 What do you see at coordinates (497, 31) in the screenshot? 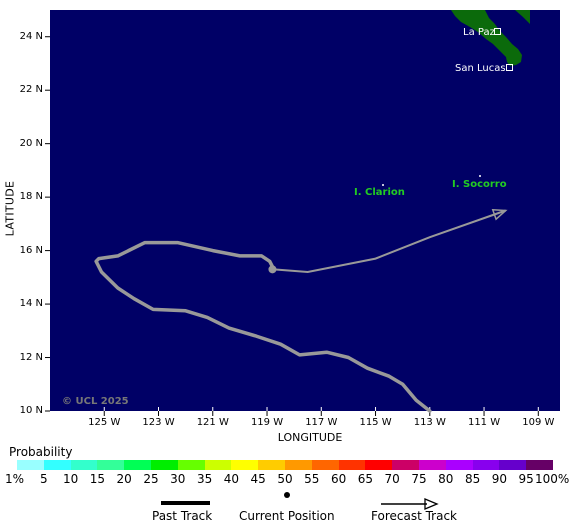
I see `la-paz-marker` at bounding box center [497, 31].